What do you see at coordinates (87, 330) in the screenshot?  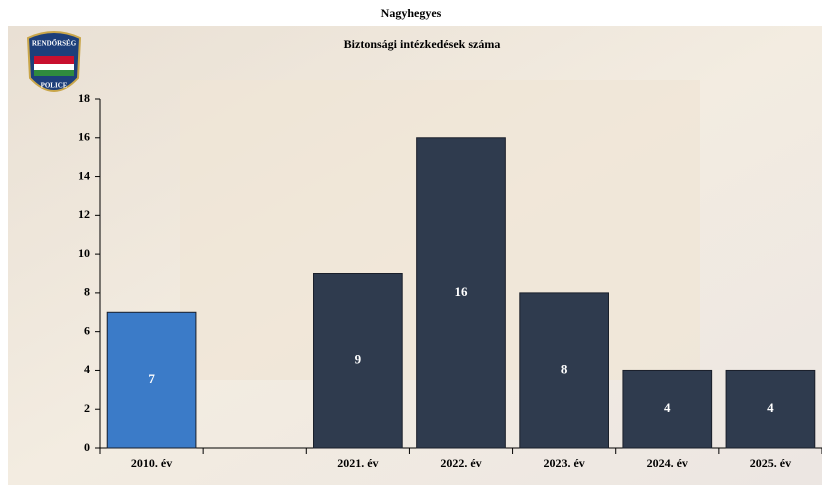 I see `y-tick-label: 6` at bounding box center [87, 330].